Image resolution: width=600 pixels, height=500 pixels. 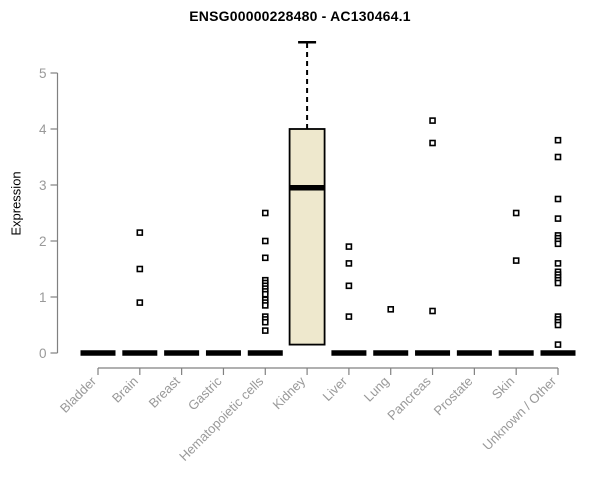 I want to click on x-tick-label: Pancreas, so click(x=409, y=398).